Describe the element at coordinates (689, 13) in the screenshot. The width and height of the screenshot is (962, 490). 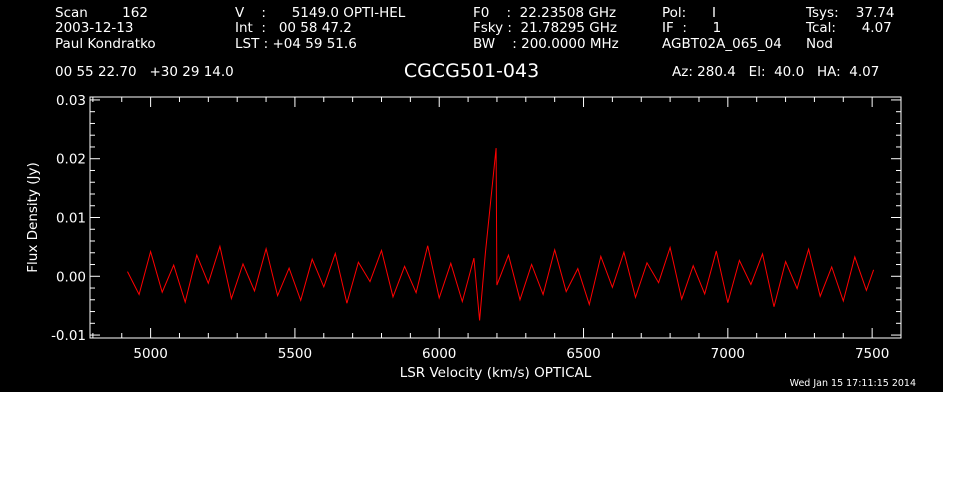
I see `header-polarization: Pol: I` at that location.